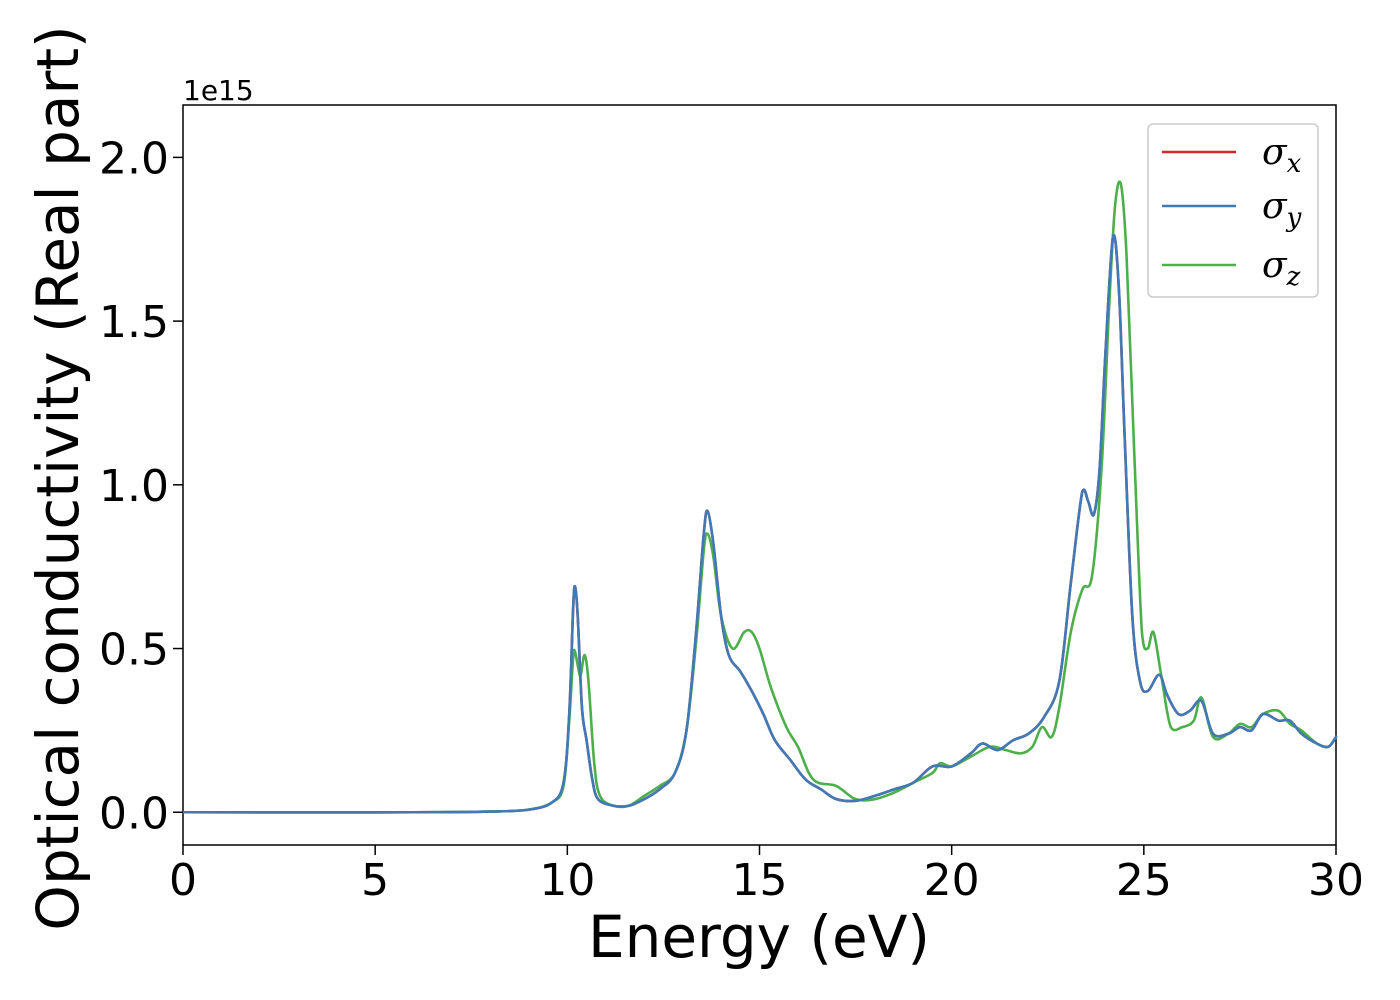 Image resolution: width=1400 pixels, height=1000 pixels. Describe the element at coordinates (1293, 277) in the screenshot. I see `legend-subscript: z` at that location.